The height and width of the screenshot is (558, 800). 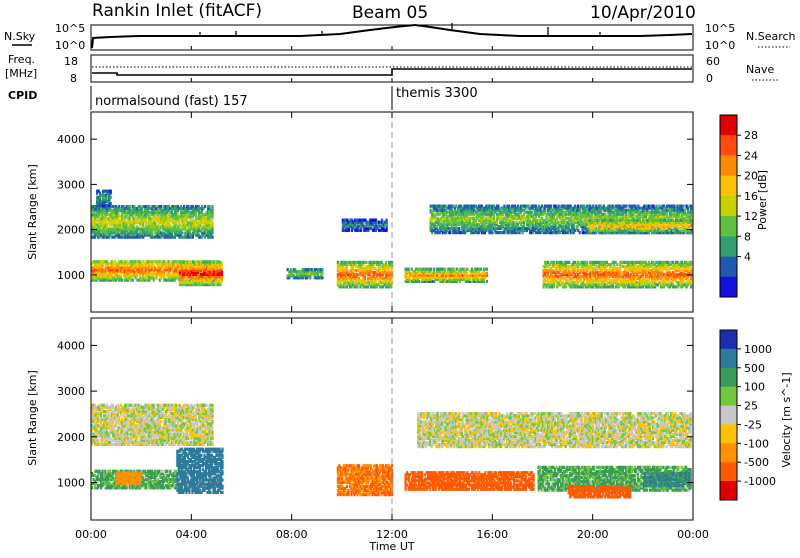 I want to click on freq-tick-top: 18, so click(x=71, y=61).